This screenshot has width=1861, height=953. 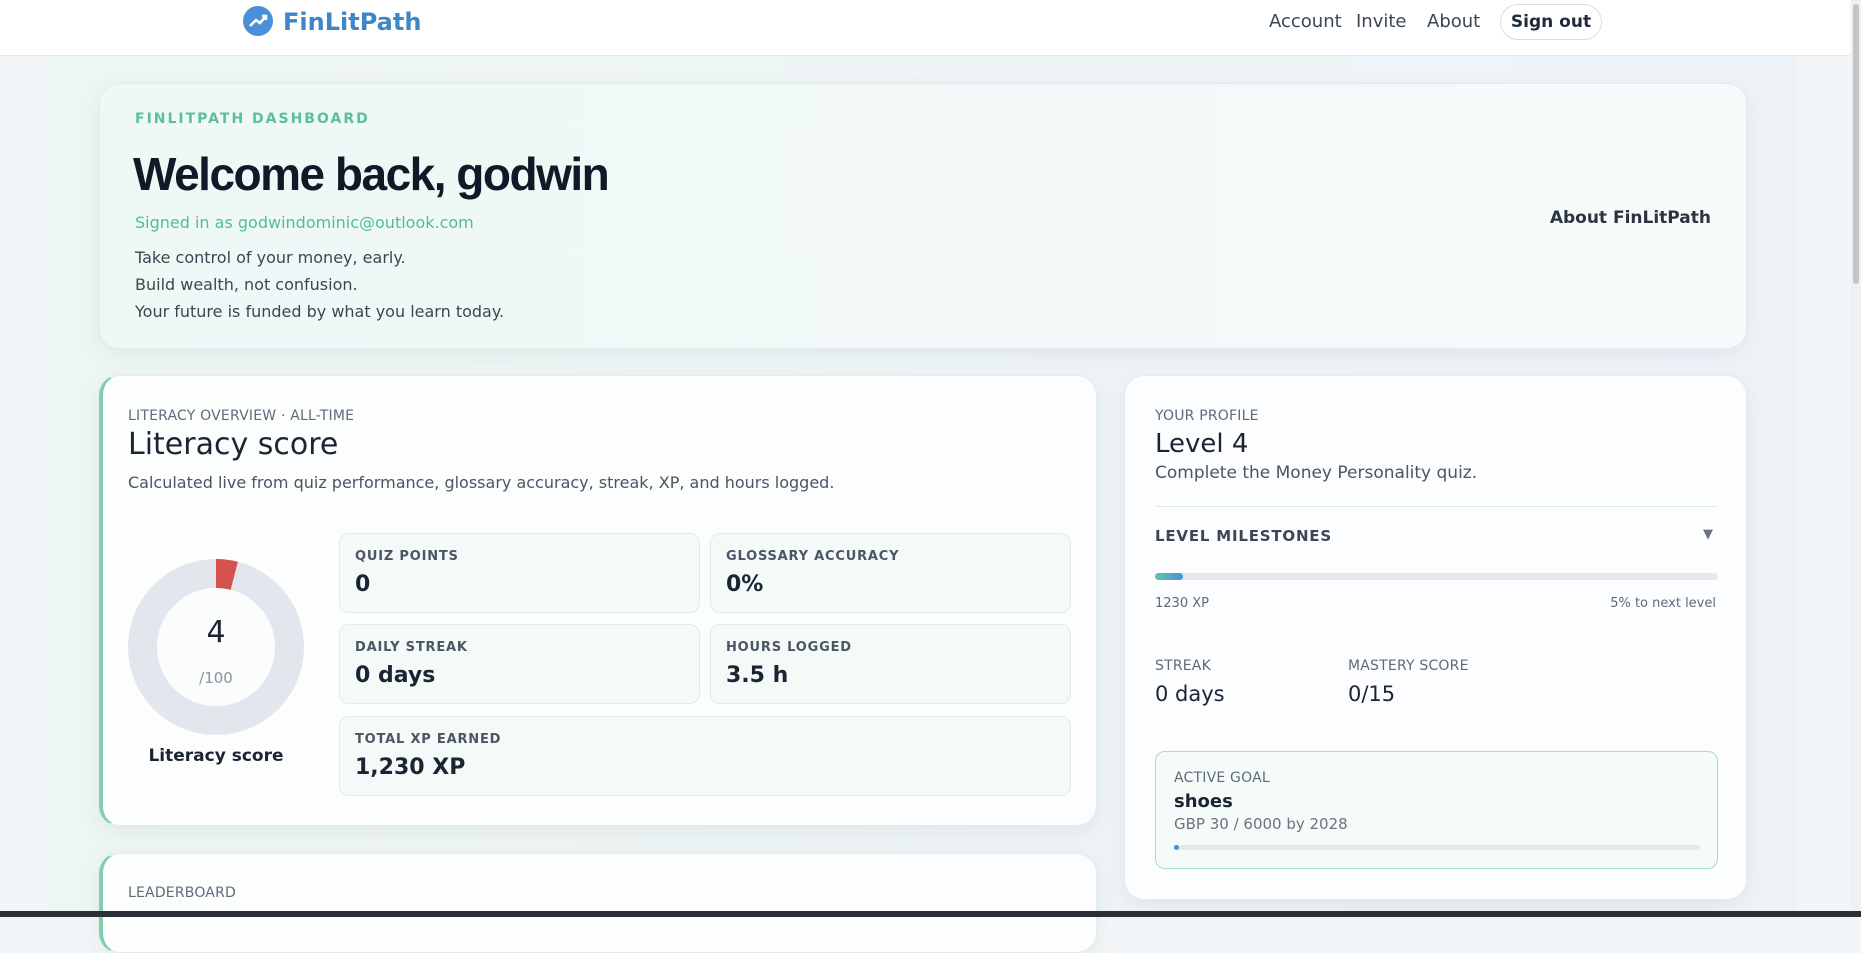 I want to click on stat-label: QUIZ POINTS, so click(x=407, y=556).